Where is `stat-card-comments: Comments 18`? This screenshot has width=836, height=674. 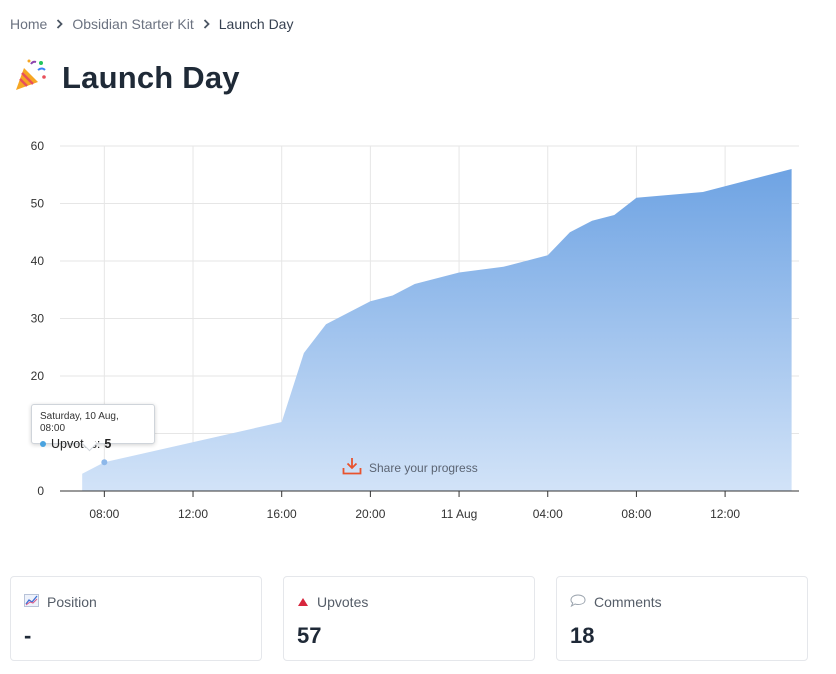 stat-card-comments: Comments 18 is located at coordinates (682, 618).